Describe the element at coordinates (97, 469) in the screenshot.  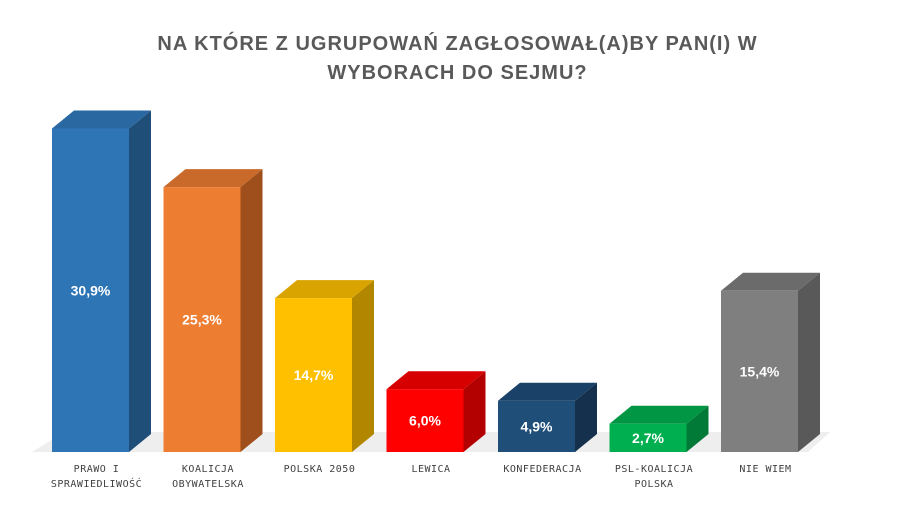
I see `category-label: PRAWO I` at that location.